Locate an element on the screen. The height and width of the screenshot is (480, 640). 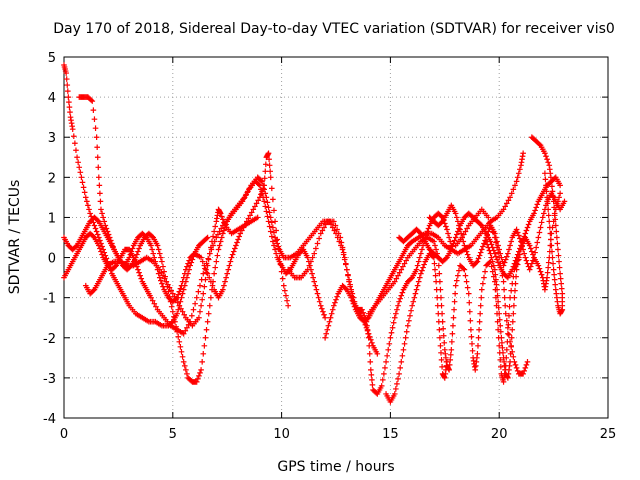
x-tick-label: 20 is located at coordinates (499, 434).